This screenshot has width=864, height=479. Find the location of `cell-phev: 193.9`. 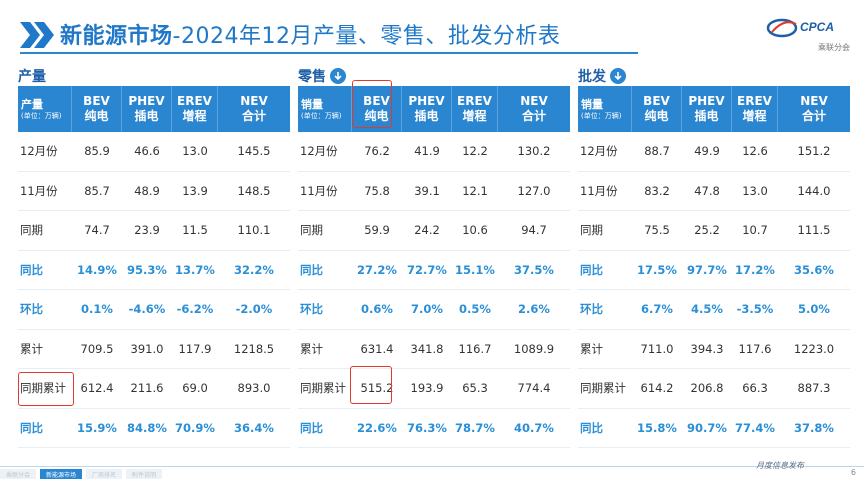

cell-phev: 193.9 is located at coordinates (427, 388).